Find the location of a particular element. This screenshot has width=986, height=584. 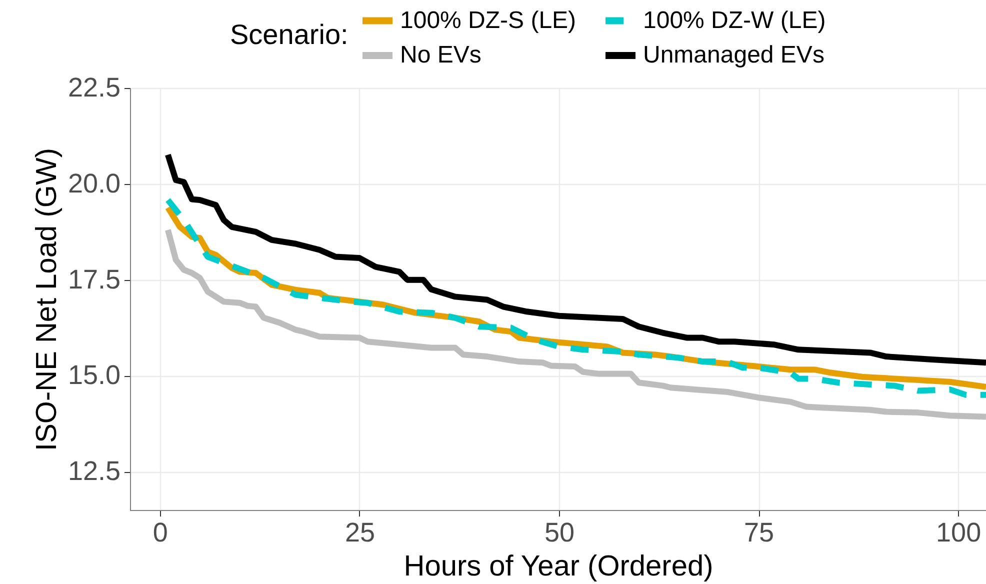

x-tick-label: 0 is located at coordinates (160, 533).